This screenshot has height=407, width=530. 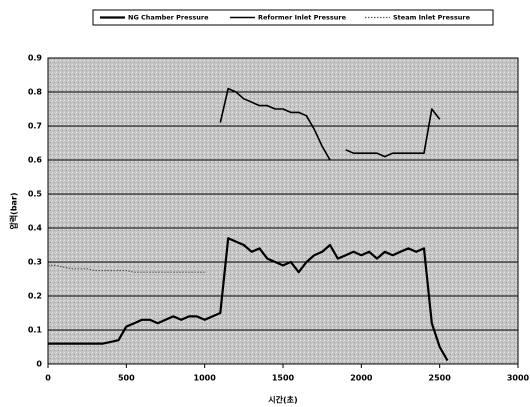 What do you see at coordinates (35, 58) in the screenshot?
I see `y-tick-label: 0.9` at bounding box center [35, 58].